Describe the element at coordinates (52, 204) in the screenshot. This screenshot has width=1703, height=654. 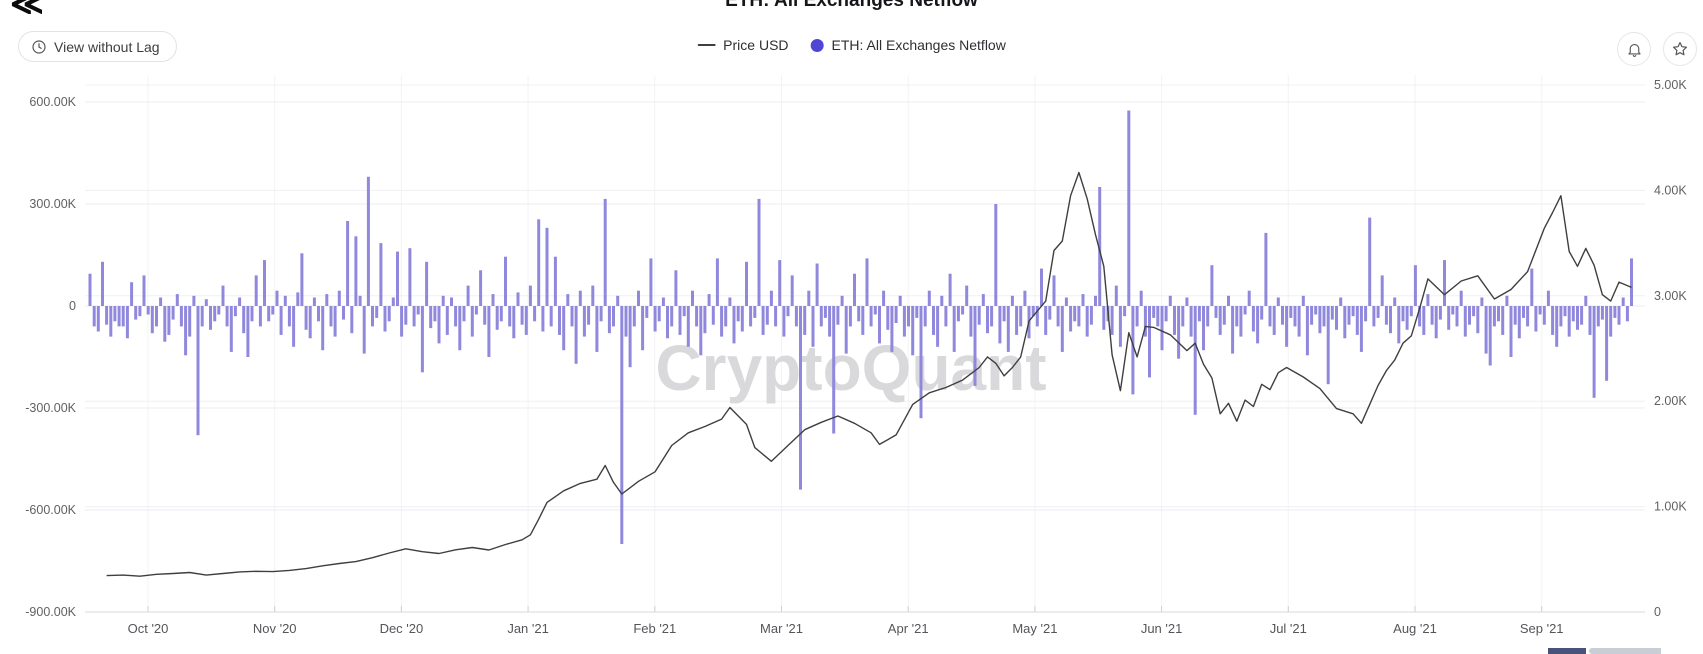
I see `left-tick-label: 300.00K` at that location.